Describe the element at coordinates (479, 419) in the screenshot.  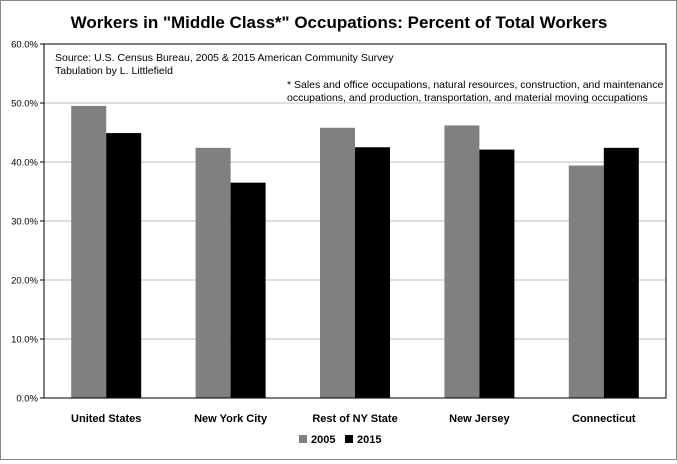
I see `x-tick-label: New Jersey` at that location.